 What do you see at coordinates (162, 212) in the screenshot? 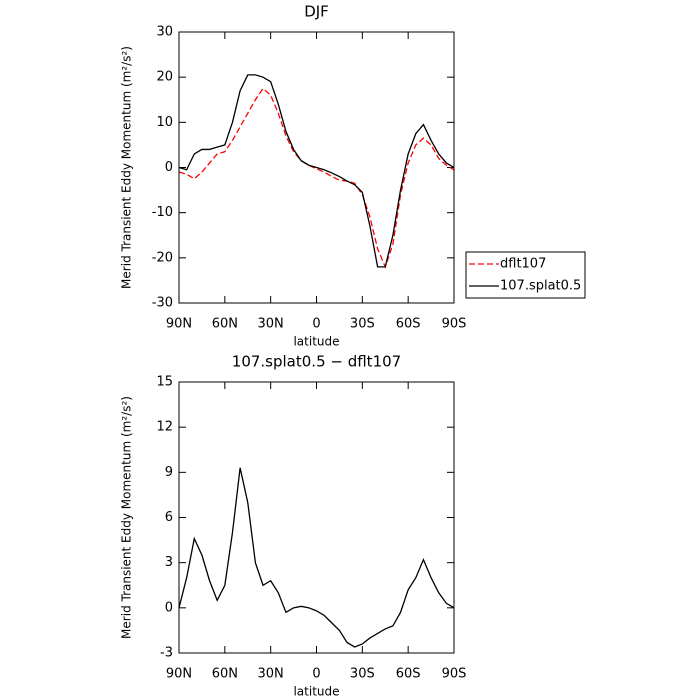
I see `y-tick-label: -10` at bounding box center [162, 212].